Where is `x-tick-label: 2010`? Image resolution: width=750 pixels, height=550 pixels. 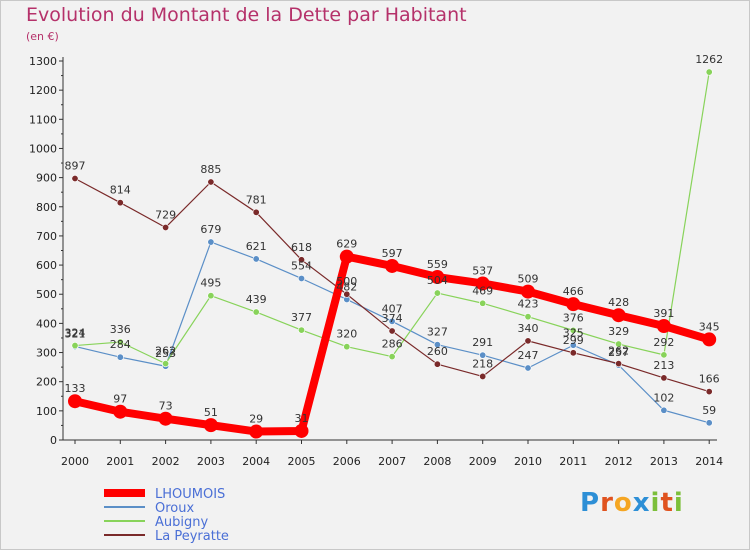 x-tick-label: 2010 is located at coordinates (528, 461).